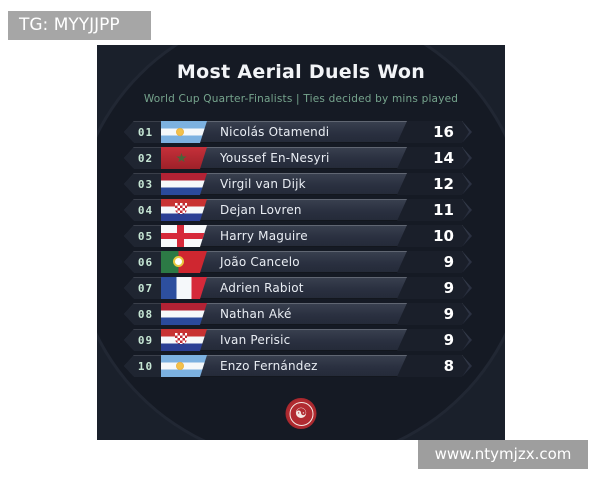 This screenshot has height=480, width=600. What do you see at coordinates (264, 236) in the screenshot?
I see `player-name: Harry Maguire` at bounding box center [264, 236].